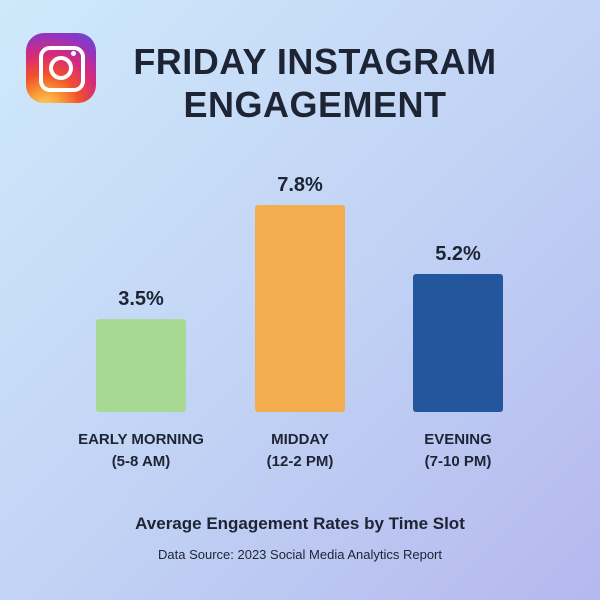 The image size is (600, 600). What do you see at coordinates (300, 523) in the screenshot?
I see `chart-subtitle: Average Engagement Rates by Time Slot` at bounding box center [300, 523].